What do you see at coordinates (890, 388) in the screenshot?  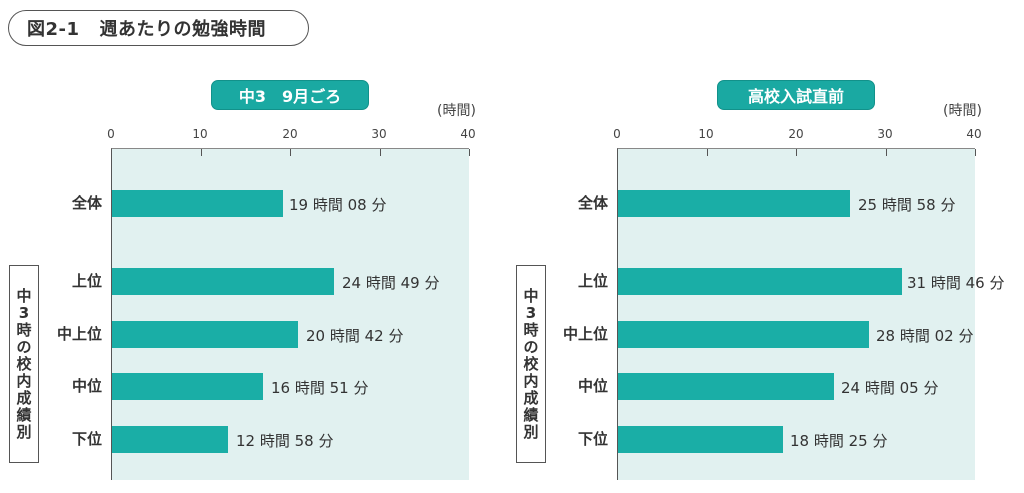 I see `bar-value-label: 24 時間 05 分` at bounding box center [890, 388].